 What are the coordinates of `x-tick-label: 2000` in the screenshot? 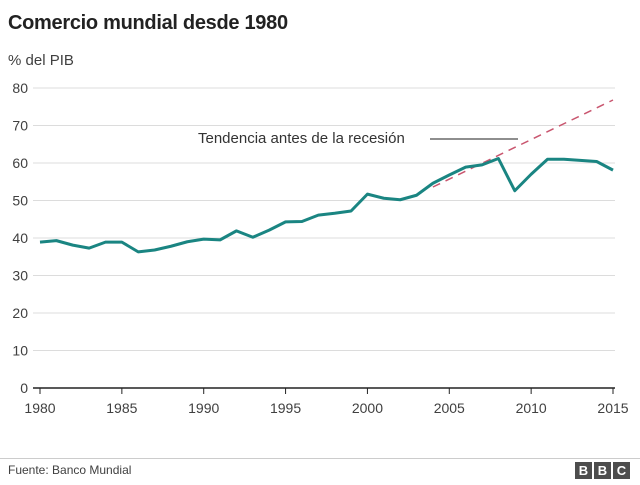 It's located at (367, 408).